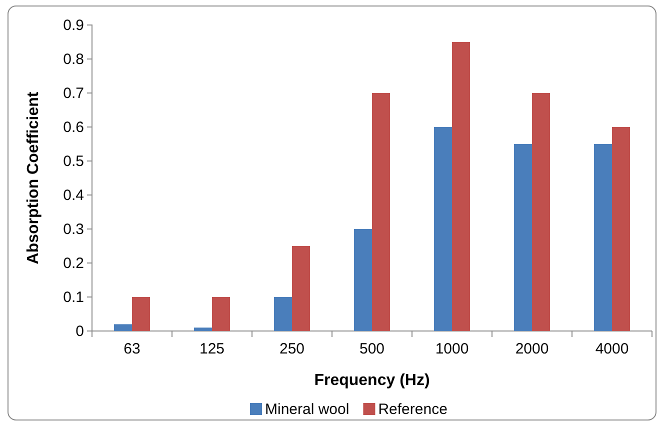 The height and width of the screenshot is (428, 664). Describe the element at coordinates (73, 263) in the screenshot. I see `y-tick-label: 0.2` at that location.